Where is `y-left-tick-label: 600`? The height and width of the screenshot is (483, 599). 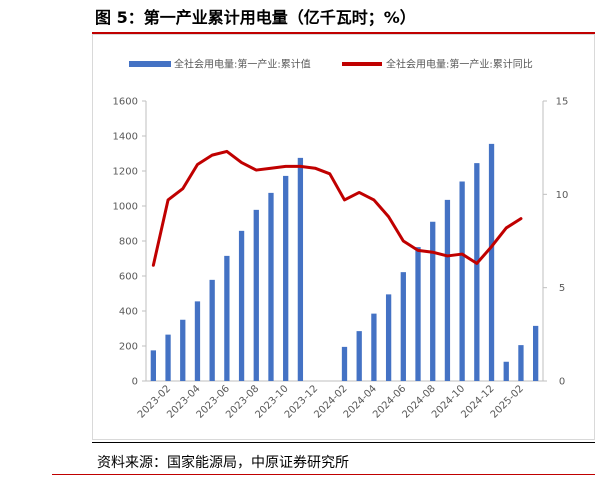 y-left-tick-label: 600 is located at coordinates (128, 277).